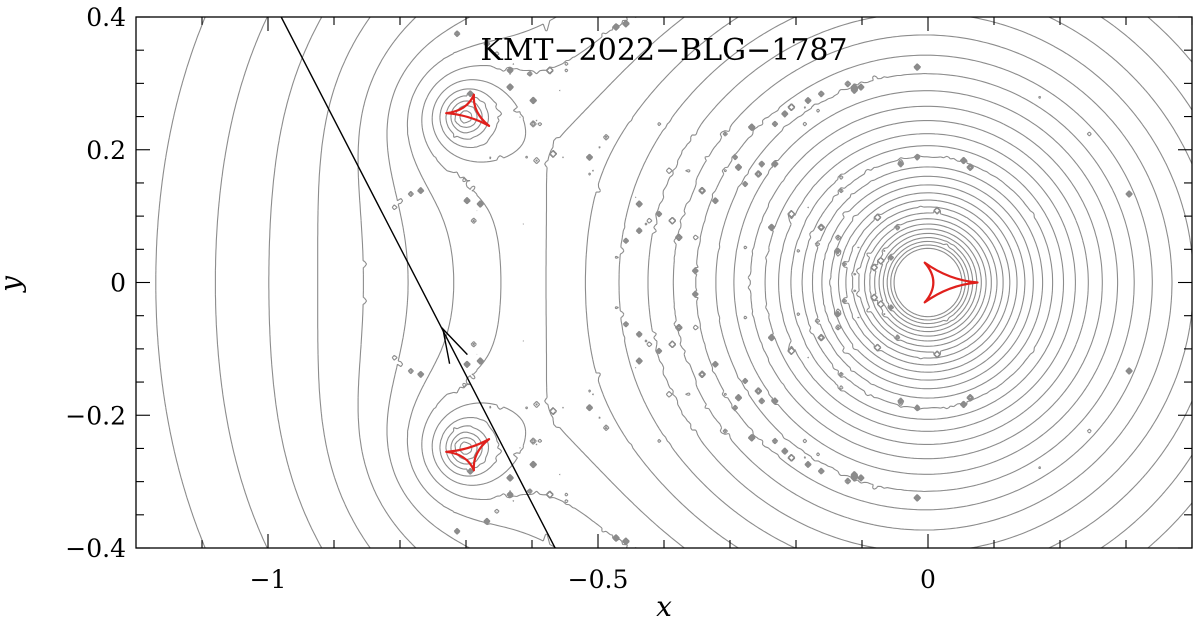  What do you see at coordinates (928, 579) in the screenshot?
I see `x-tick-label: 0` at bounding box center [928, 579].